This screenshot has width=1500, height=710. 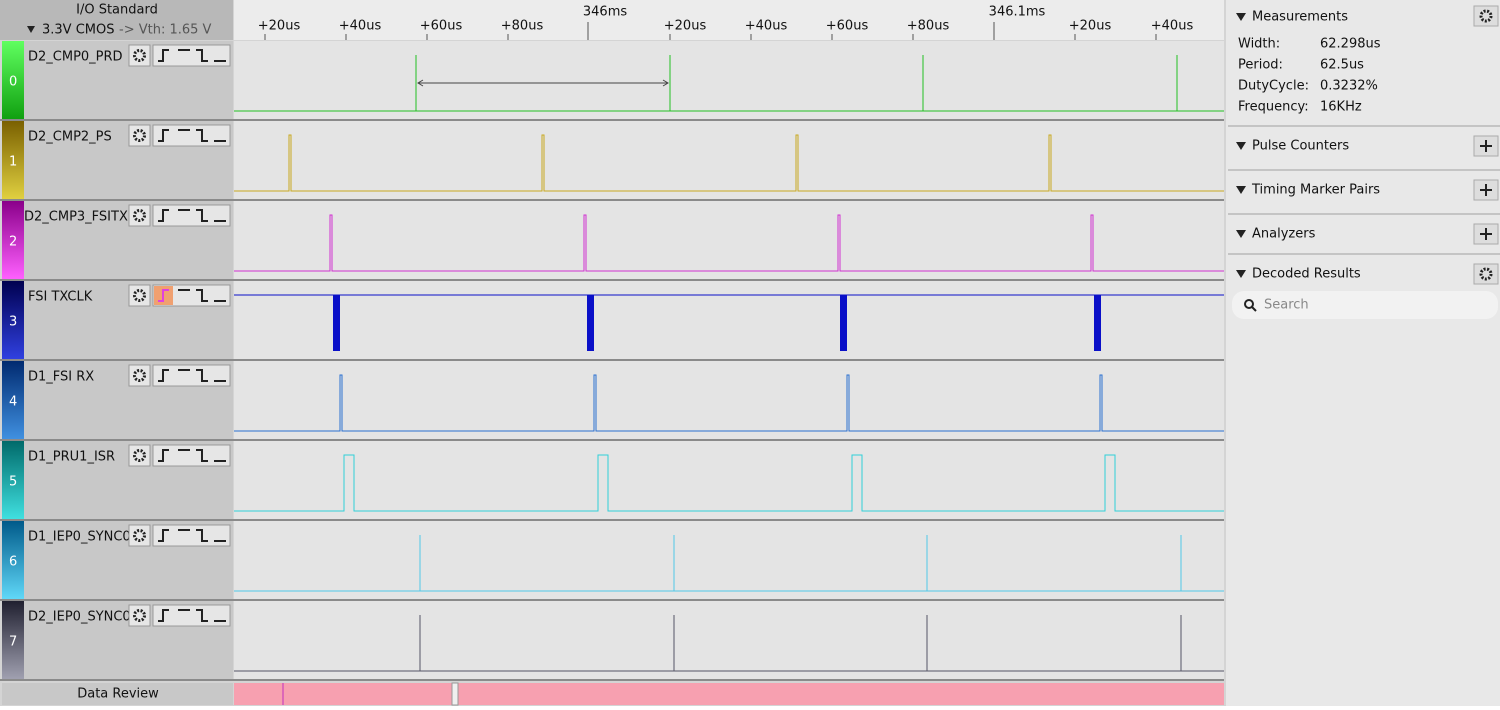 I want to click on overview-bar, so click(x=729, y=694).